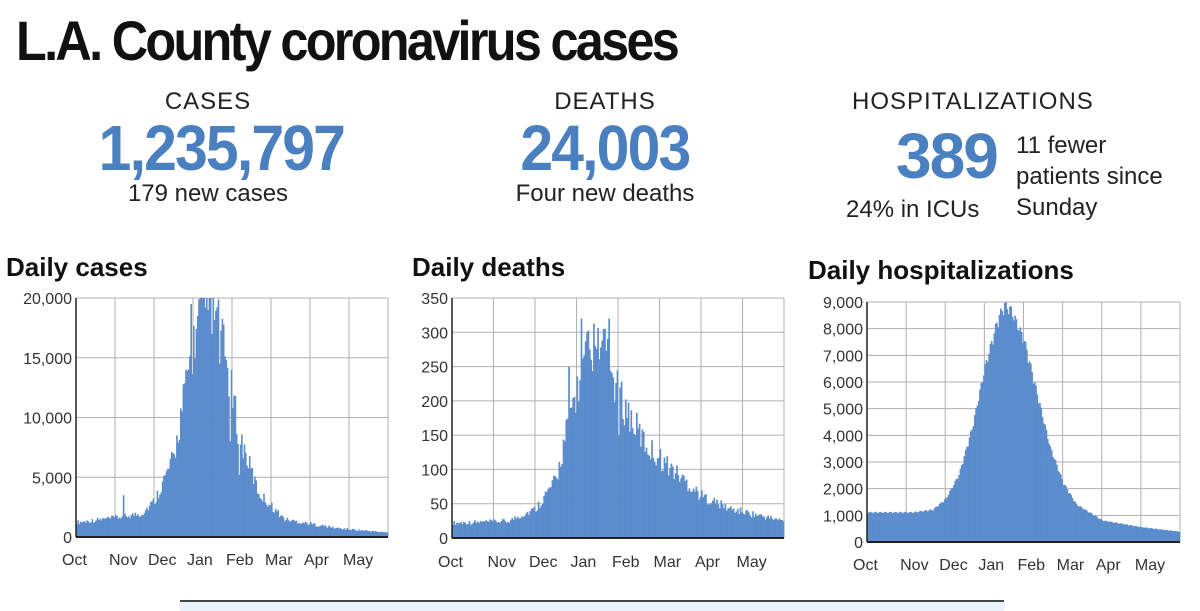 The height and width of the screenshot is (611, 1200). I want to click on cases-sub: 179 new cases, so click(208, 193).